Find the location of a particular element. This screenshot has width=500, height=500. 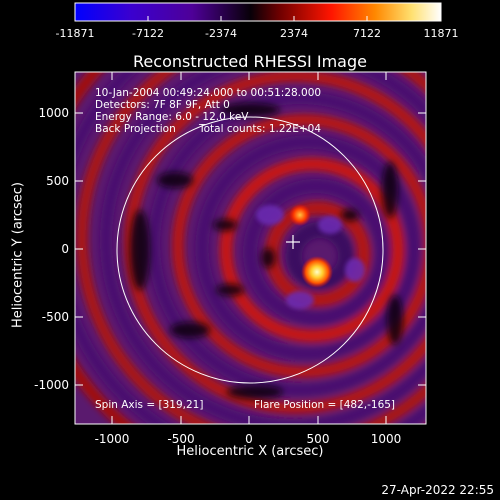

colorbar-tick-label: 7122 is located at coordinates (367, 33).